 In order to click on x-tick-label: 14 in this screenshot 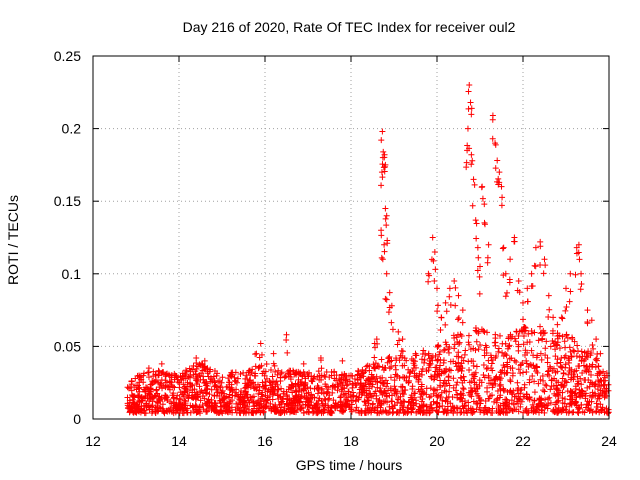, I will do `click(179, 441)`.